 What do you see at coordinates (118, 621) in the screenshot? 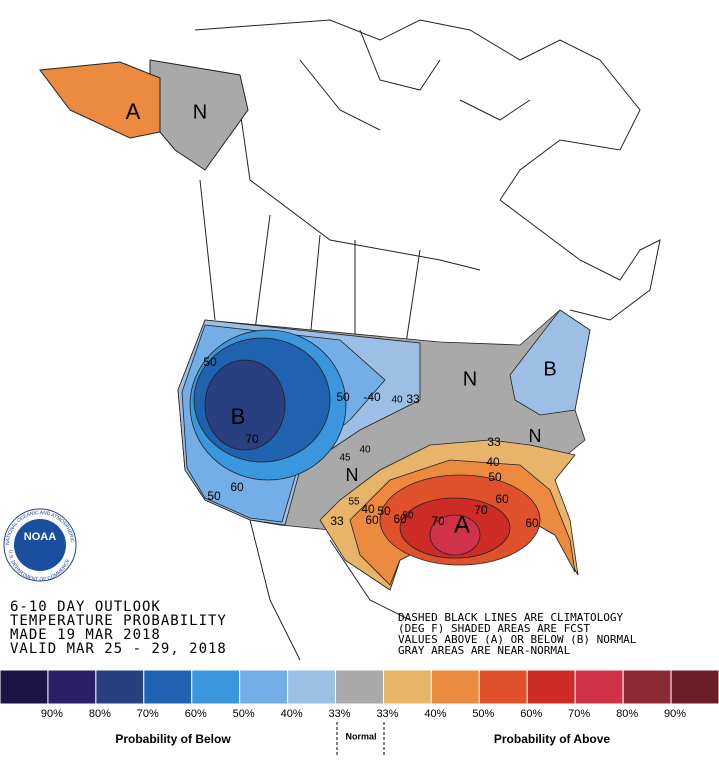
I see `outlook-line: TEMPERATURE PROBABILITY` at bounding box center [118, 621].